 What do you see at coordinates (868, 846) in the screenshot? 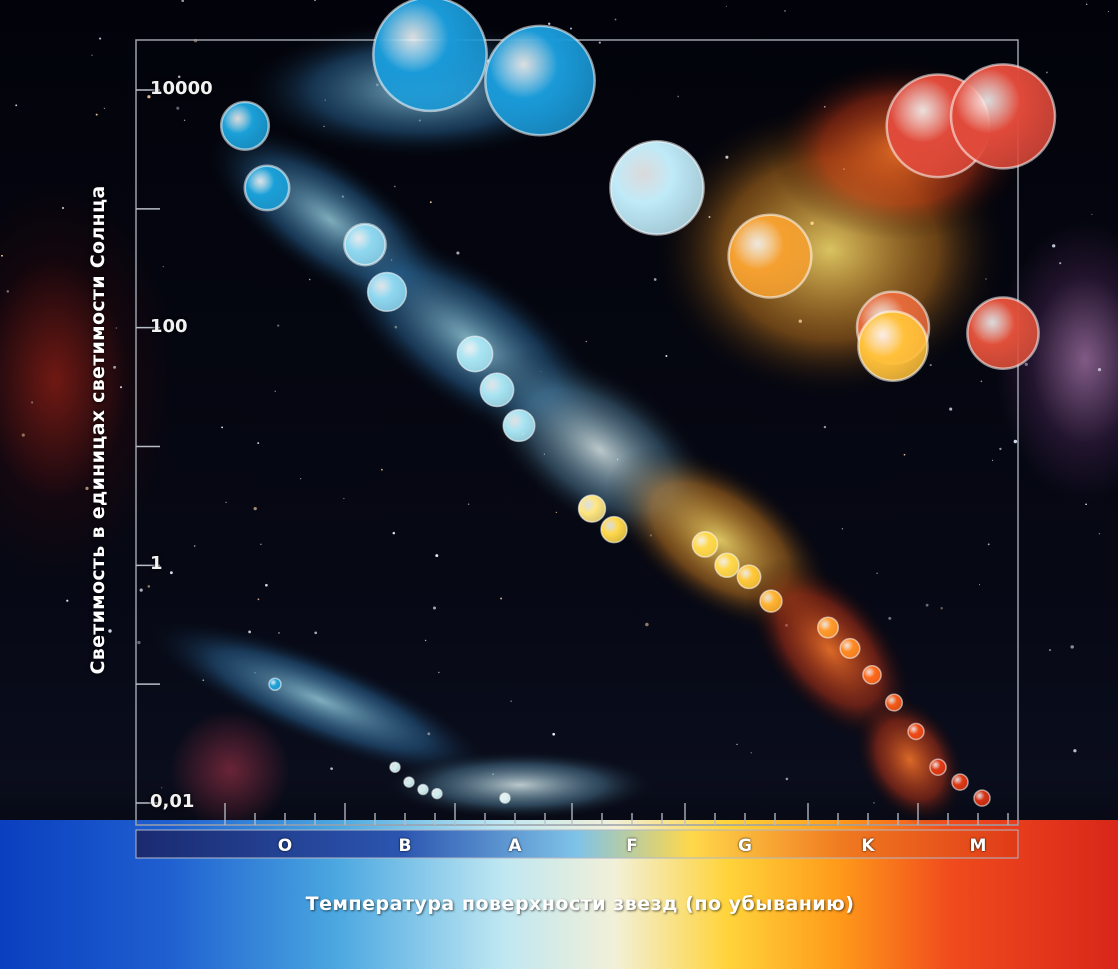
I see `x-class-label: K` at bounding box center [868, 846].